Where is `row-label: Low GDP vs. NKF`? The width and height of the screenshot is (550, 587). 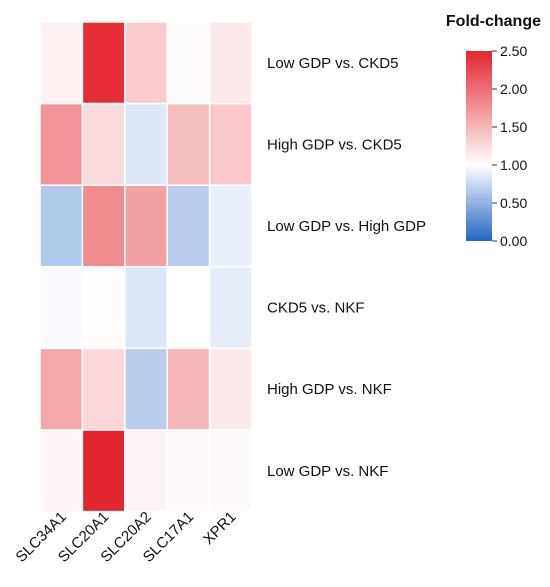
row-label: Low GDP vs. NKF is located at coordinates (327, 471).